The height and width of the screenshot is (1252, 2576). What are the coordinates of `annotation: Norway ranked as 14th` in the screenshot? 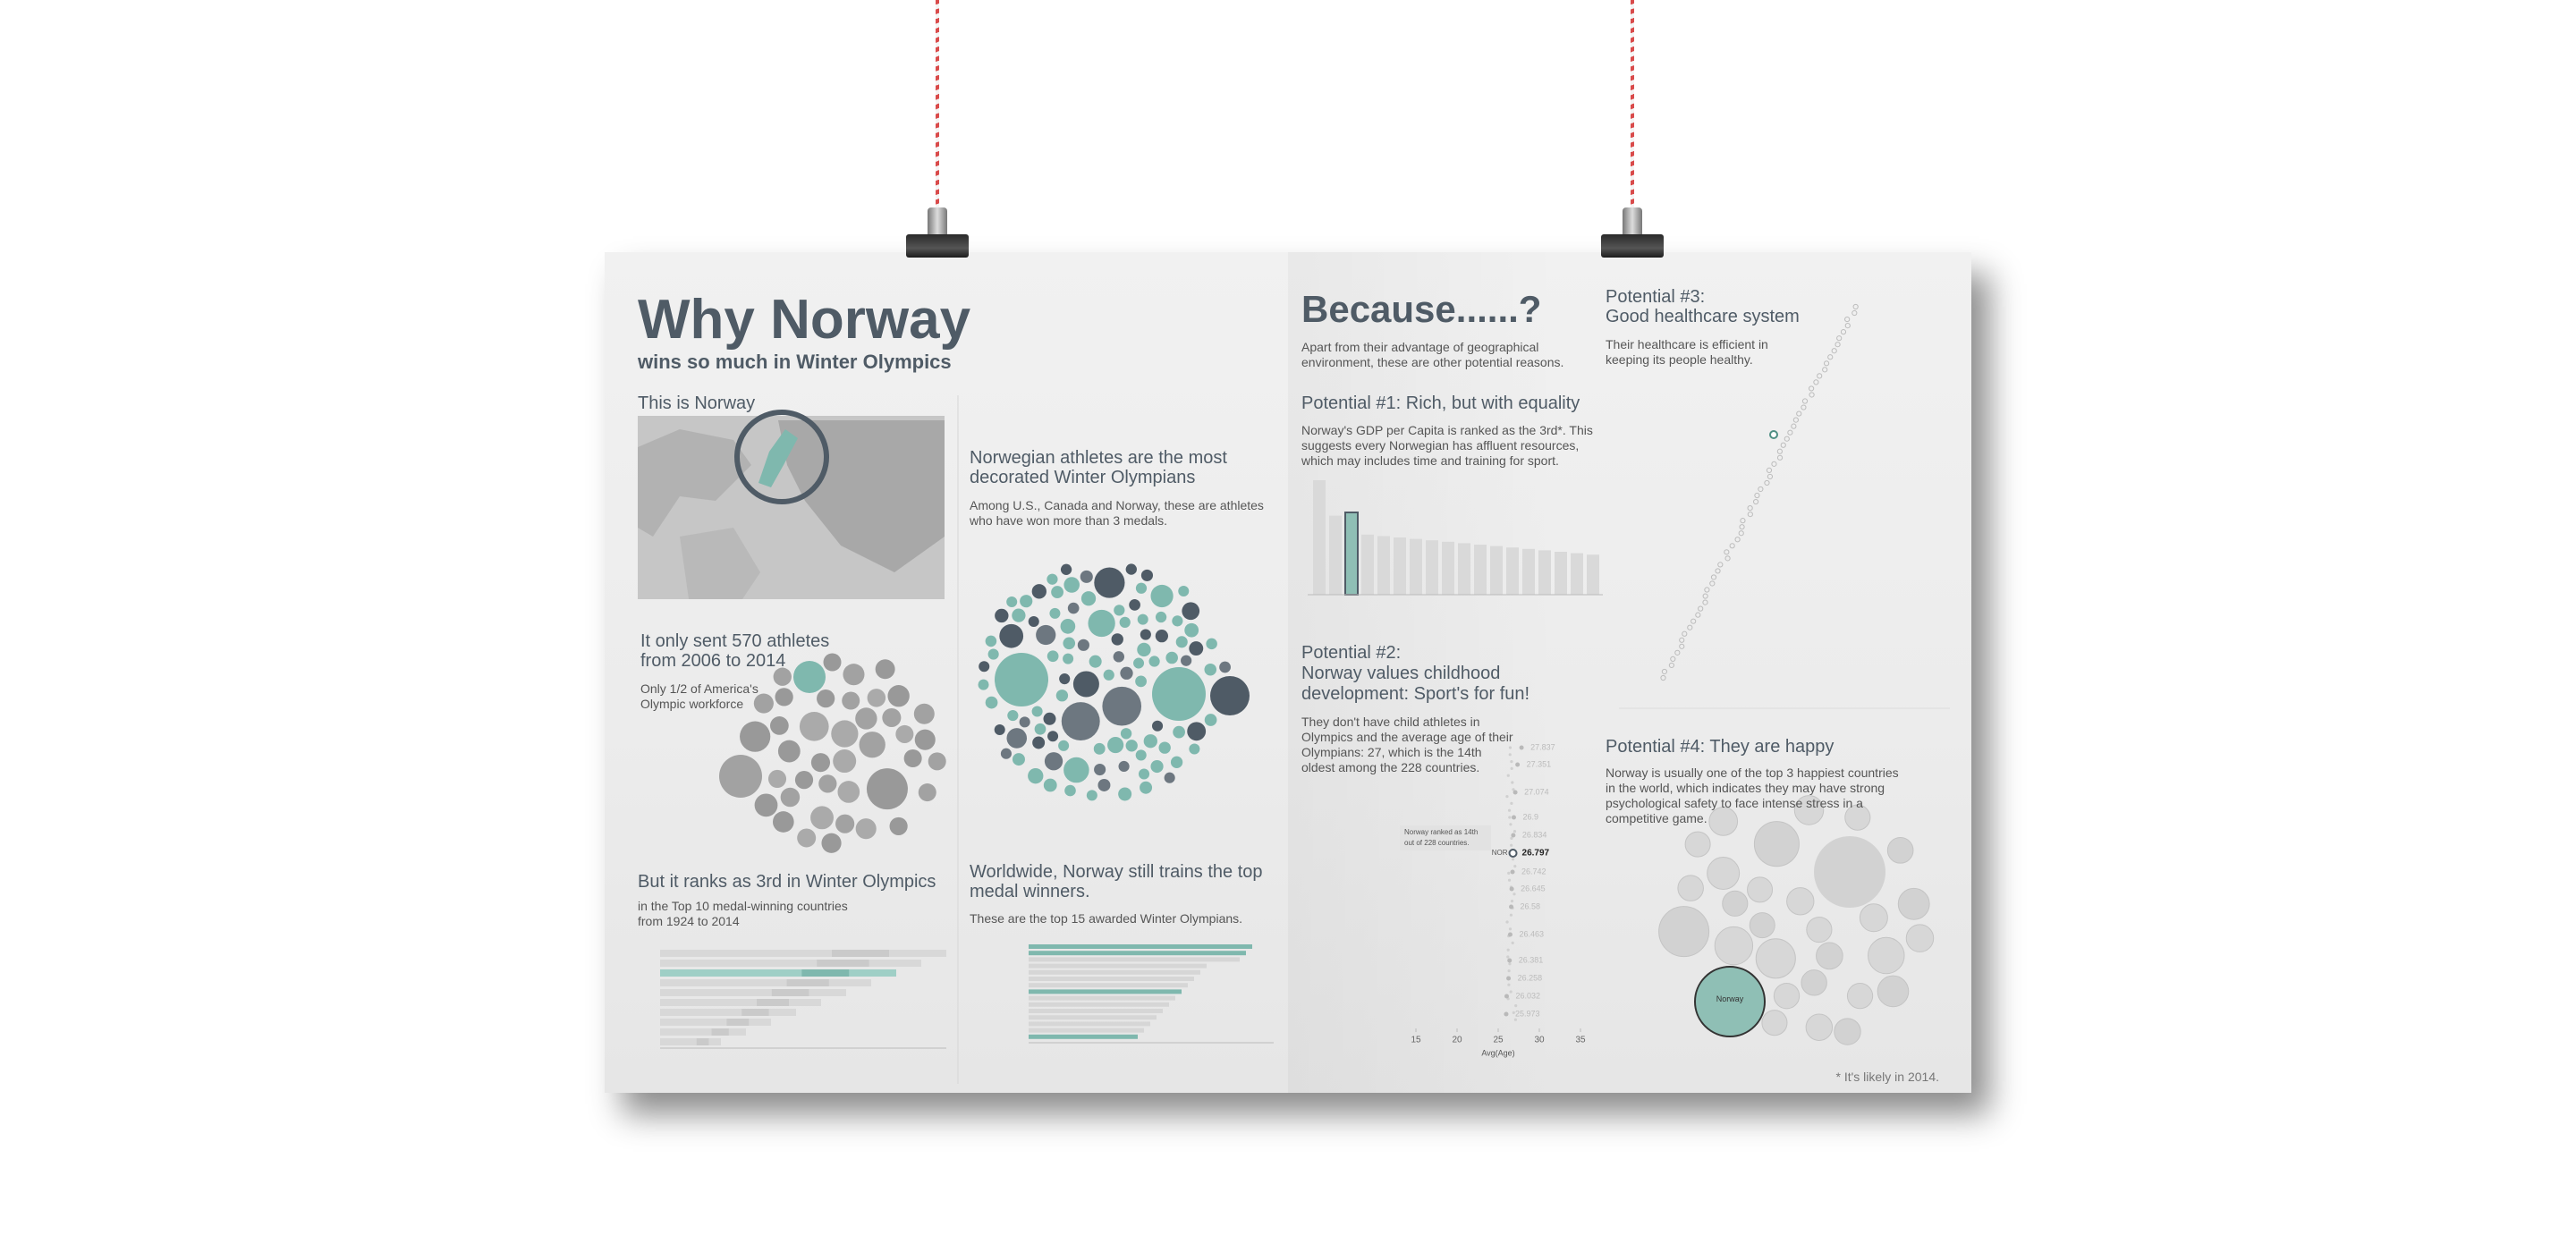 It's located at (1441, 832).